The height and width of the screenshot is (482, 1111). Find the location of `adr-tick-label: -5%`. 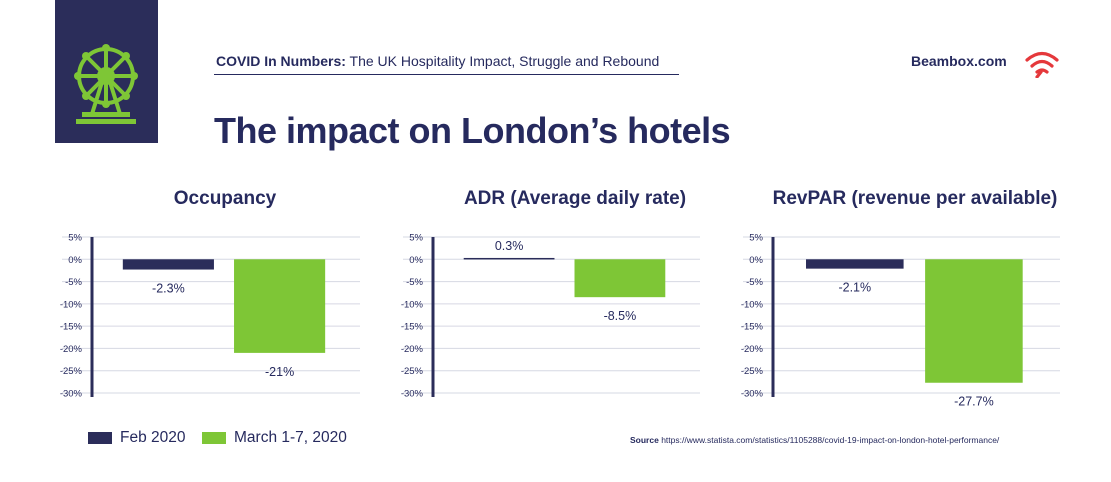

adr-tick-label: -5% is located at coordinates (414, 282).